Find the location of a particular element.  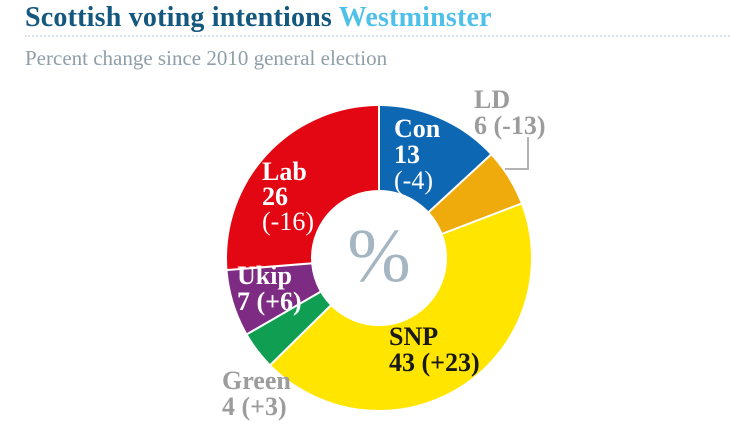

party-value: 4 is located at coordinates (228, 406).